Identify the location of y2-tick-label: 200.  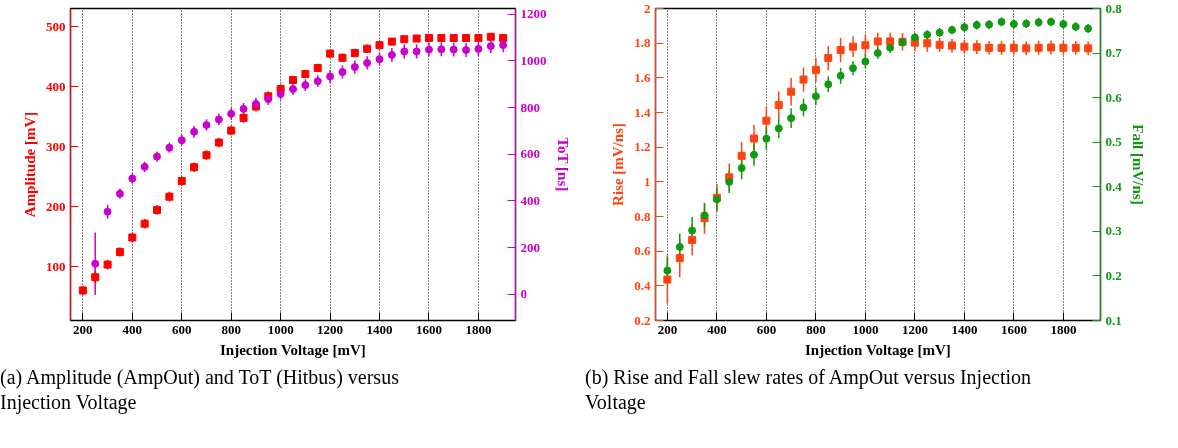
(530, 247).